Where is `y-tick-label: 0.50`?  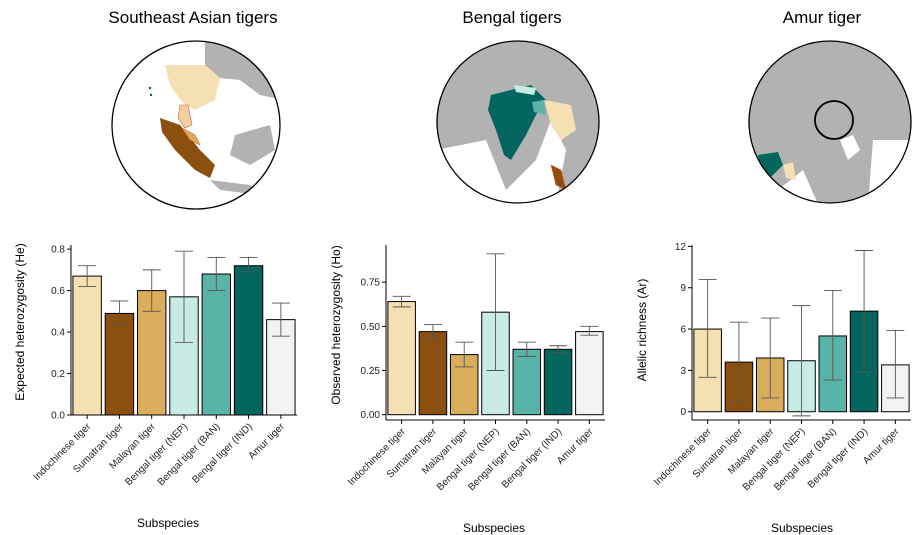 y-tick-label: 0.50 is located at coordinates (371, 327).